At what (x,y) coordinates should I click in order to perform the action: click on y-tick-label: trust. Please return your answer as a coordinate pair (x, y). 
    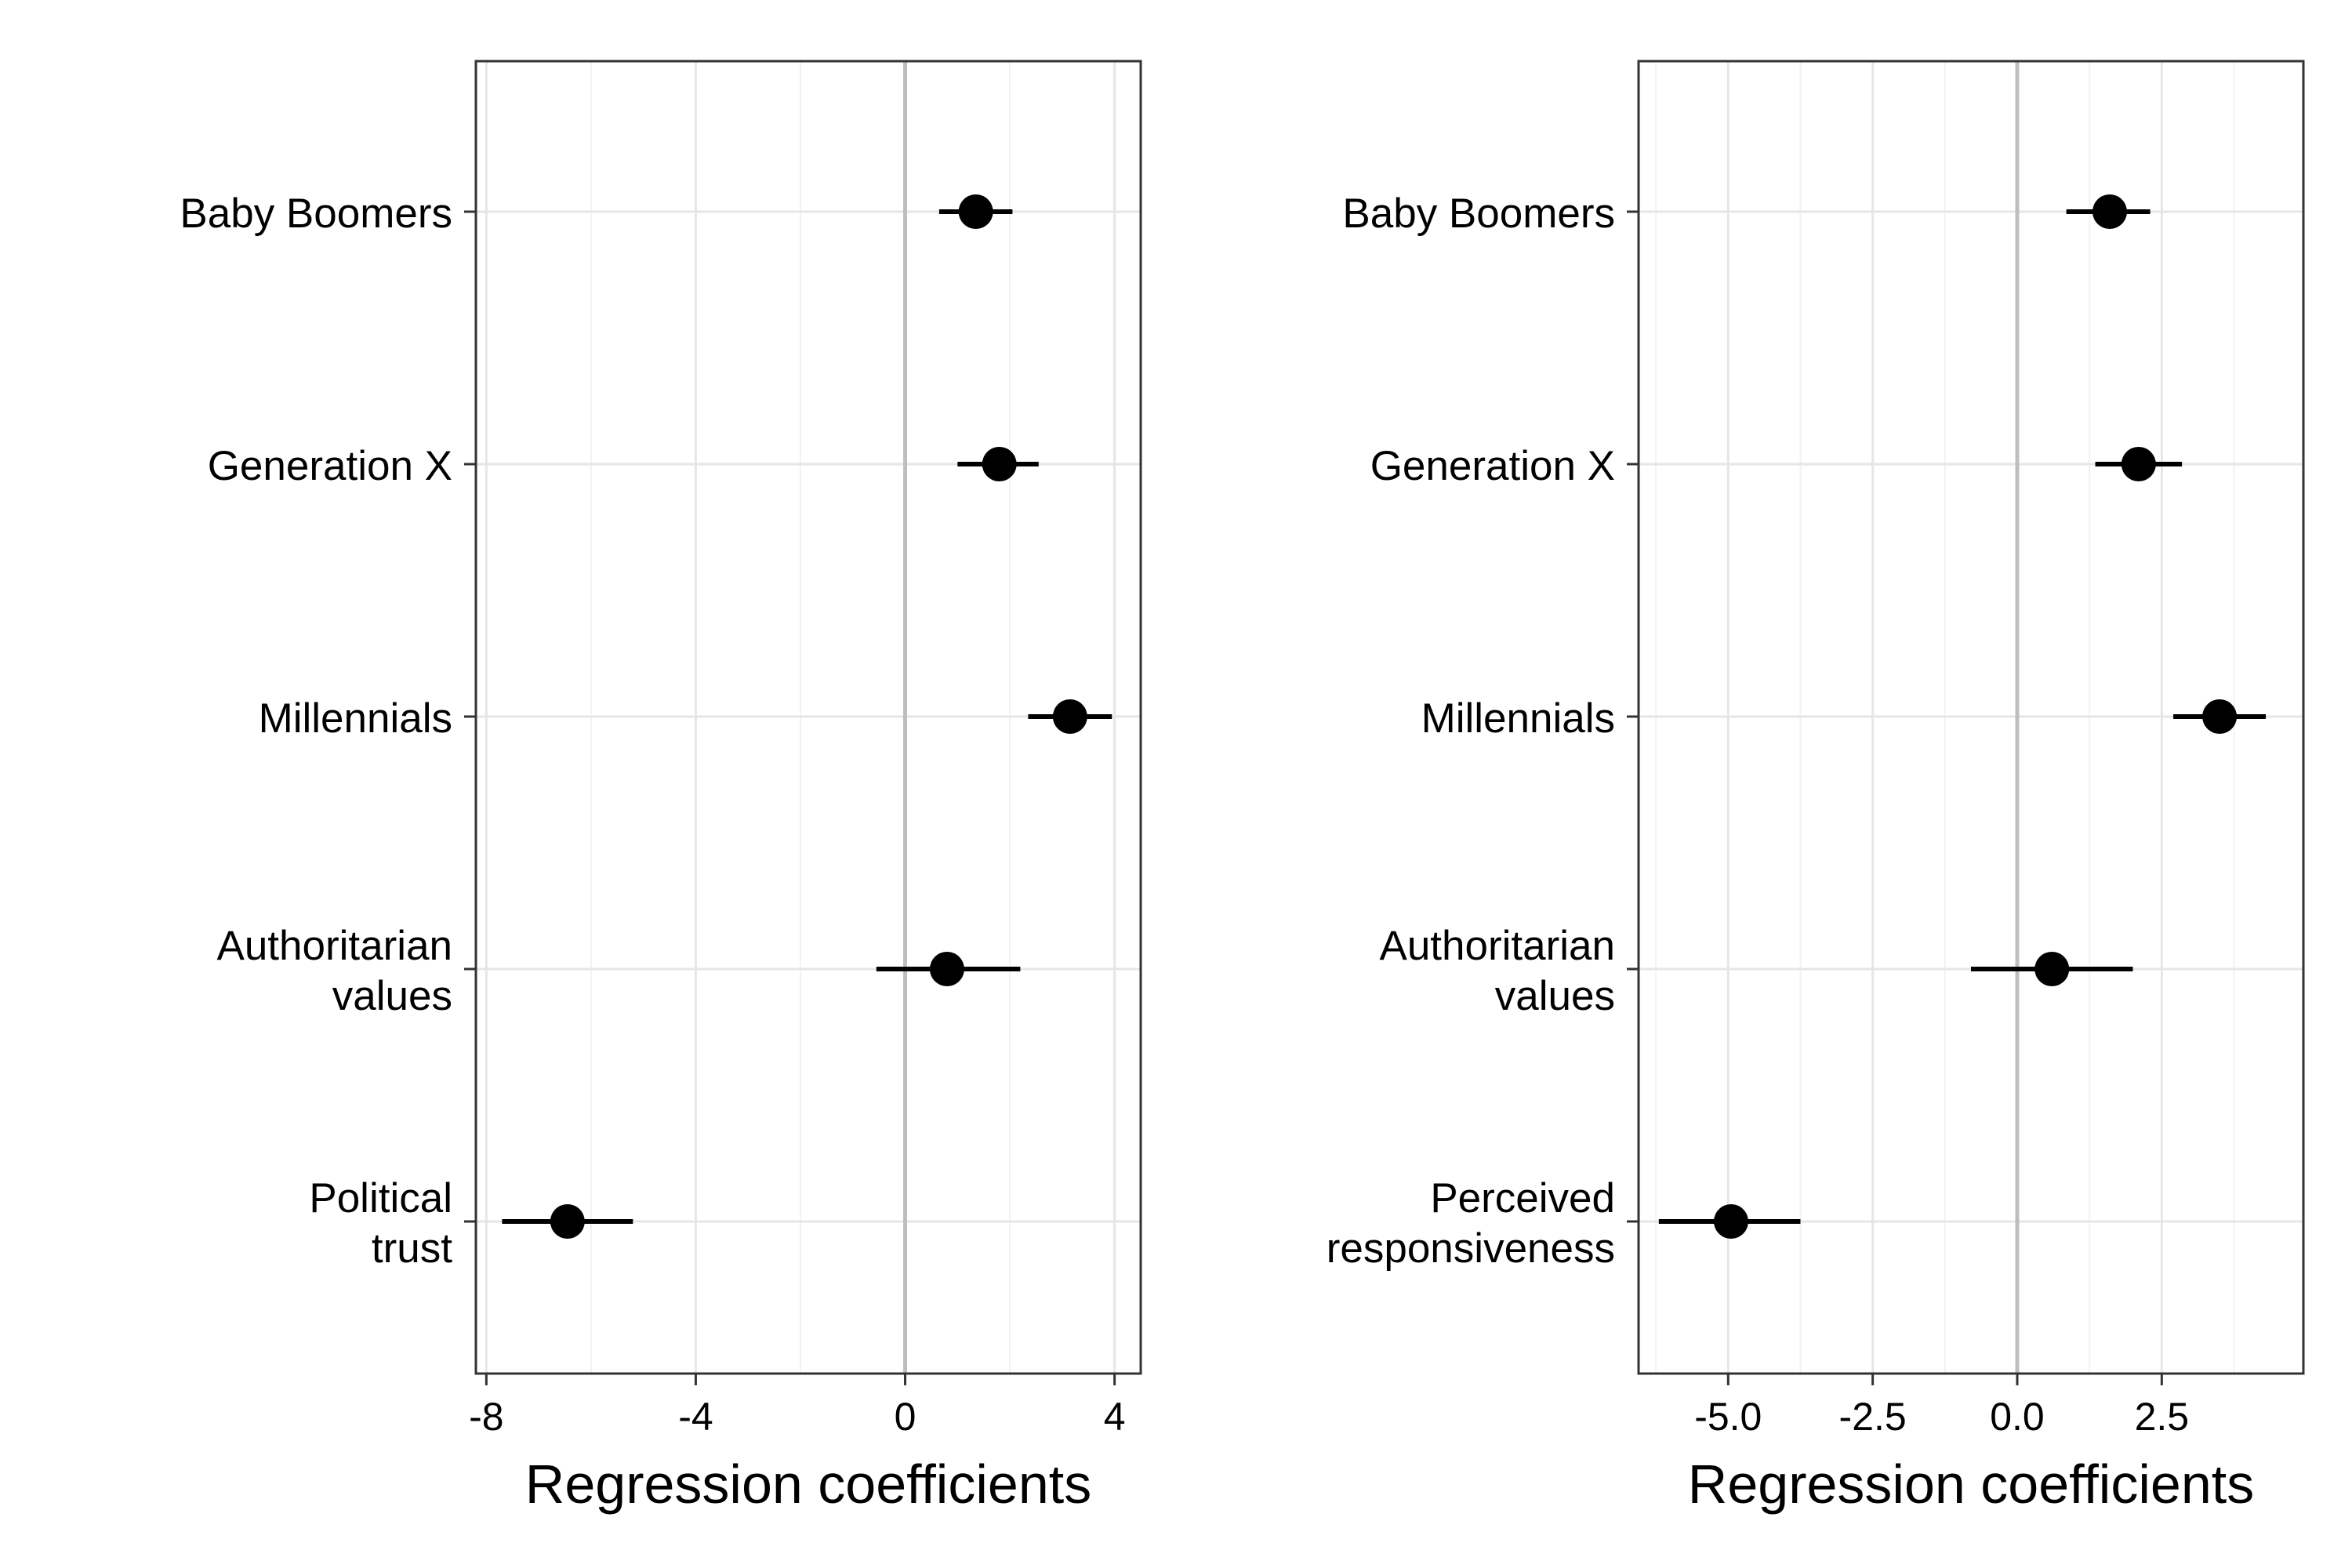
    Looking at the image, I should click on (412, 1248).